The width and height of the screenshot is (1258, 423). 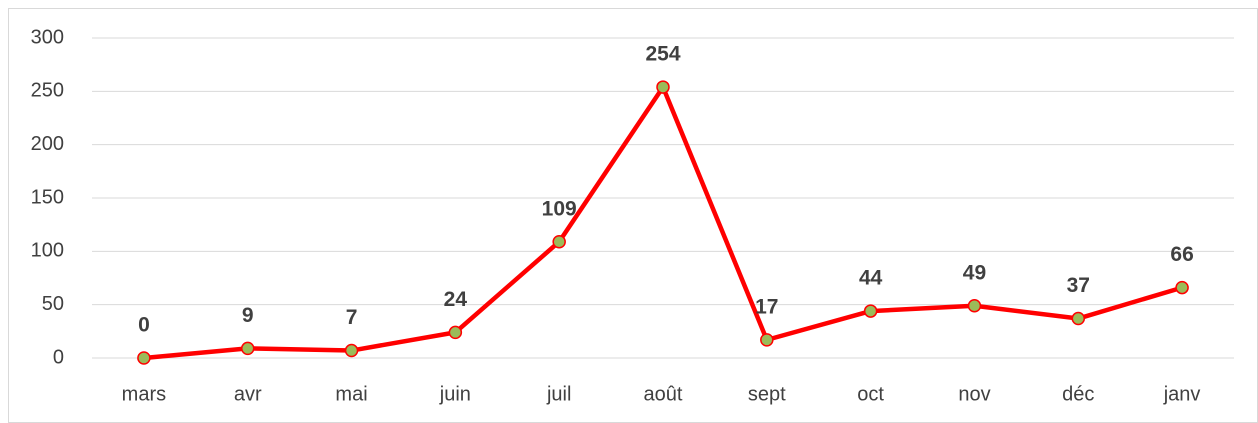 I want to click on x-tick-label: avr, so click(x=248, y=394).